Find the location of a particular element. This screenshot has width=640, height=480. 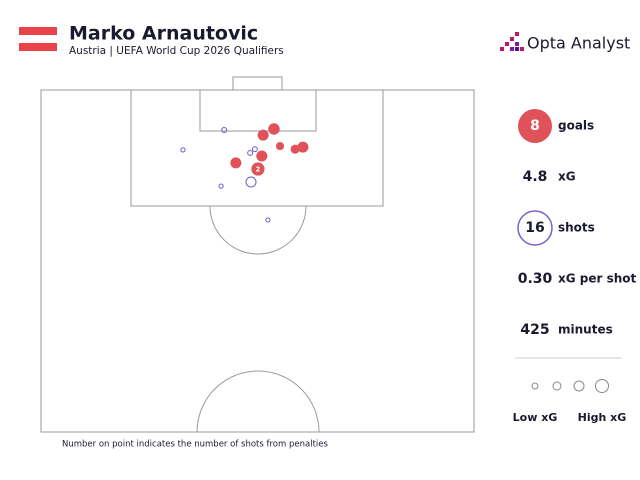

legend-low: Low xG is located at coordinates (535, 417).